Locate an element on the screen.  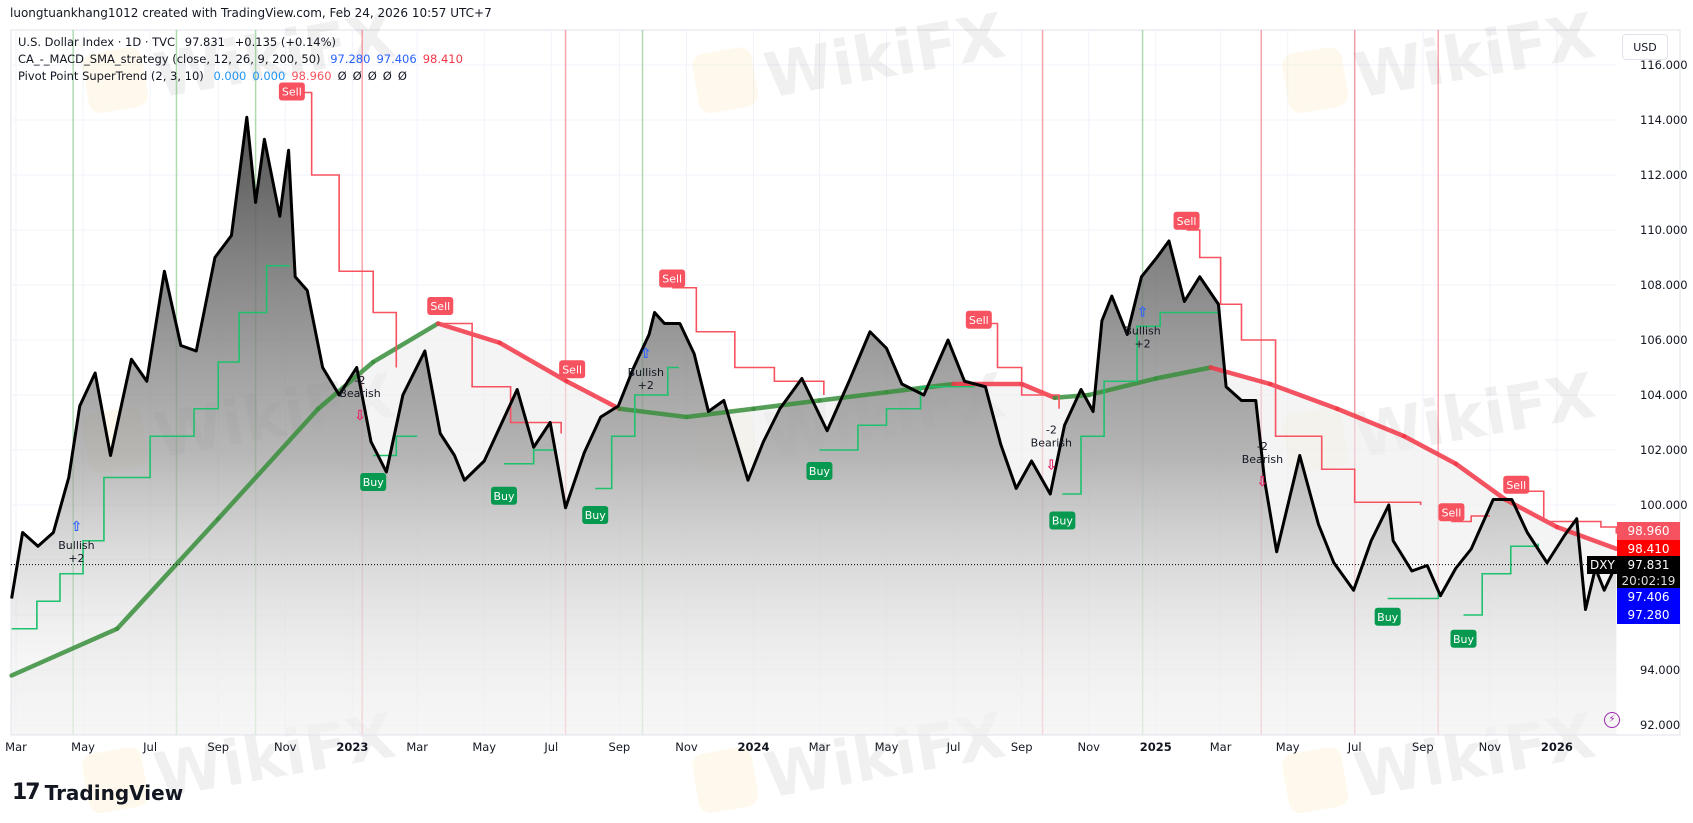
lightning-icon: ⚡ is located at coordinates (1612, 720).